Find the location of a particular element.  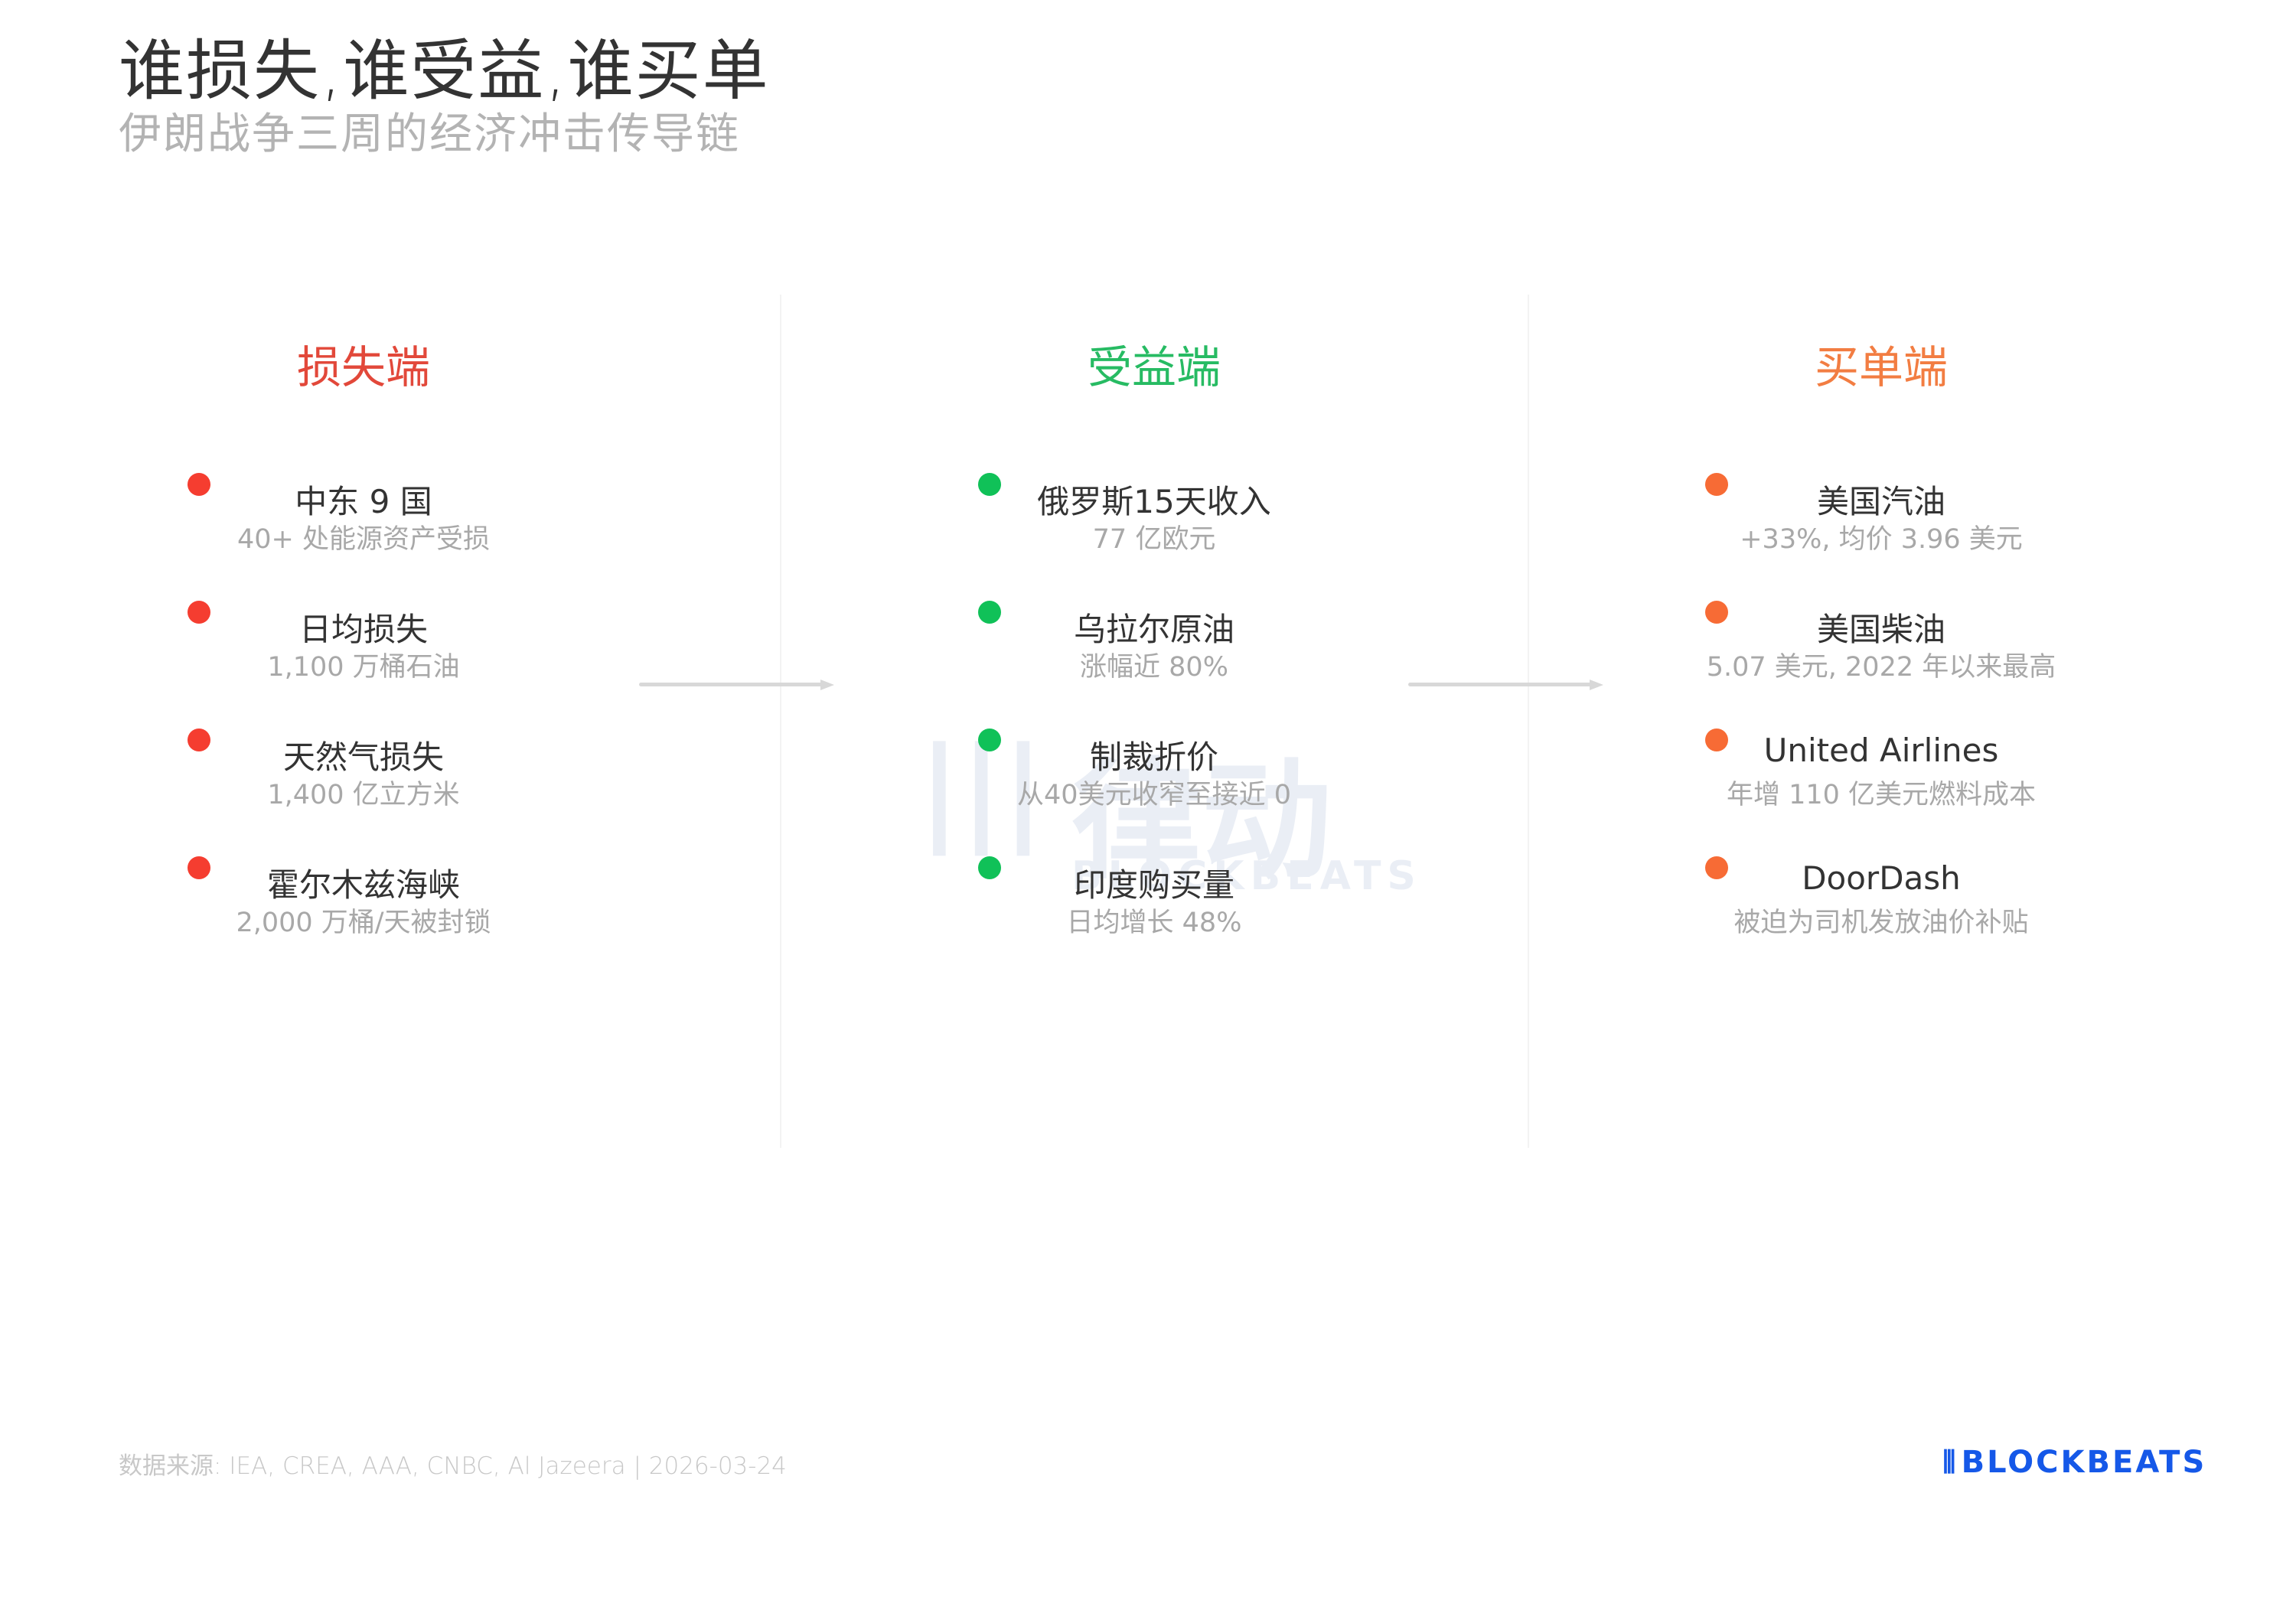

item-title: 美国汽油 is located at coordinates (1880, 501).